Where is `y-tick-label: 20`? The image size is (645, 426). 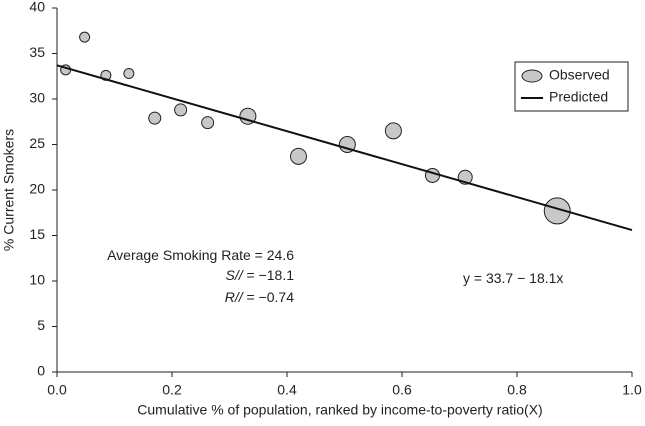 y-tick-label: 20 is located at coordinates (37, 189).